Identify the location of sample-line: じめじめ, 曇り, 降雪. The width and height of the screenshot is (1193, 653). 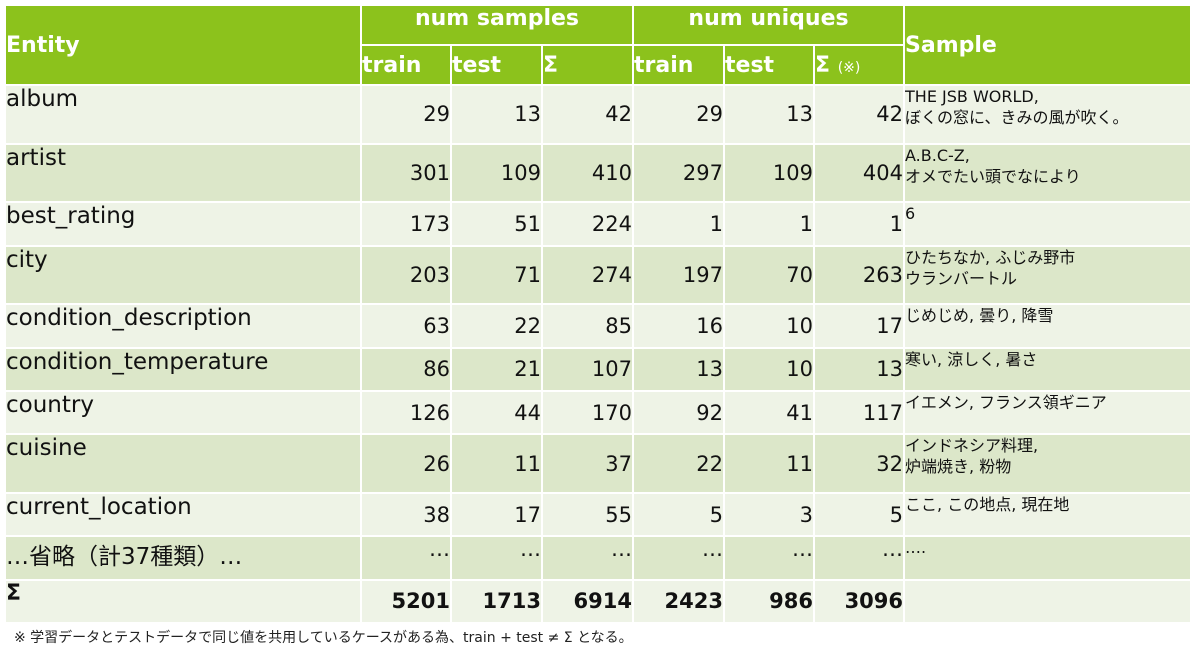
(979, 316).